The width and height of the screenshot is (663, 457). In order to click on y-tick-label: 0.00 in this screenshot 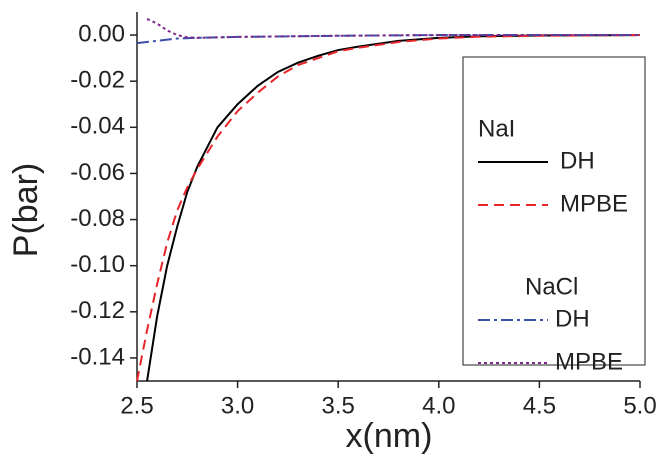, I will do `click(101, 33)`.